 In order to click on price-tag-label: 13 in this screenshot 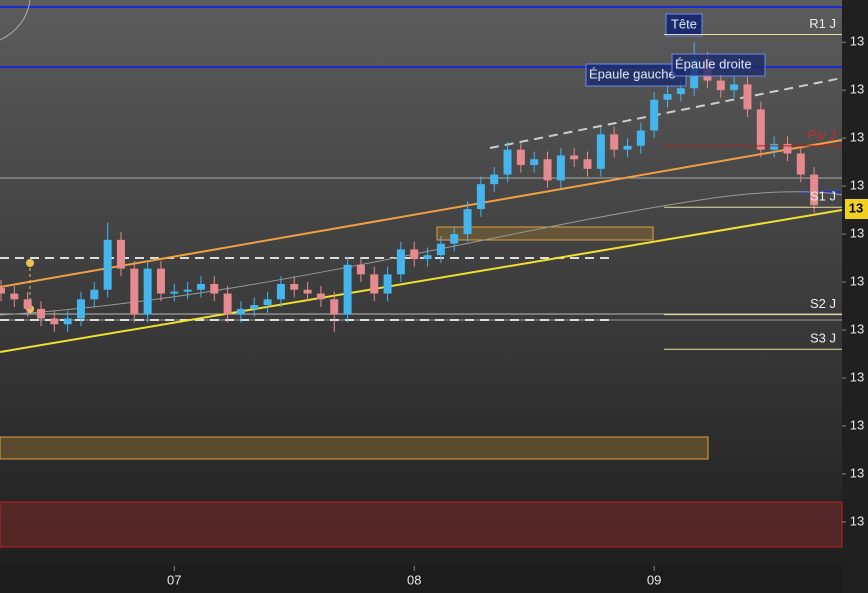, I will do `click(856, 207)`.